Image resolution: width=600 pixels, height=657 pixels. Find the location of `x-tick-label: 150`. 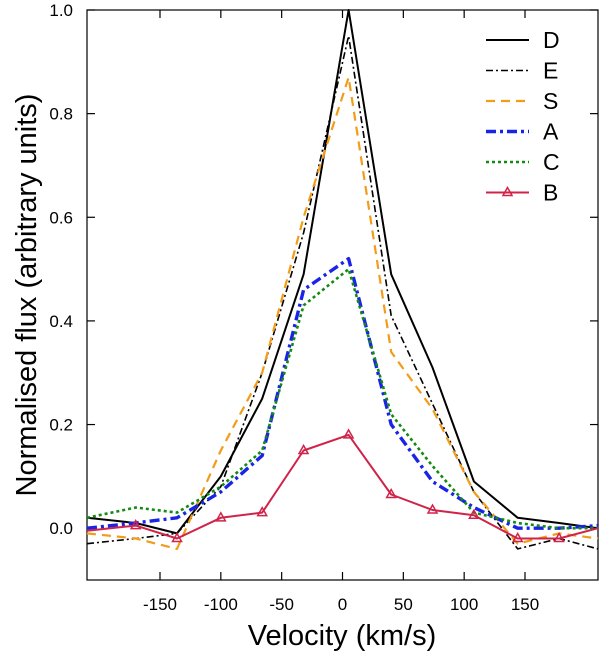

x-tick-label: 150 is located at coordinates (525, 604).